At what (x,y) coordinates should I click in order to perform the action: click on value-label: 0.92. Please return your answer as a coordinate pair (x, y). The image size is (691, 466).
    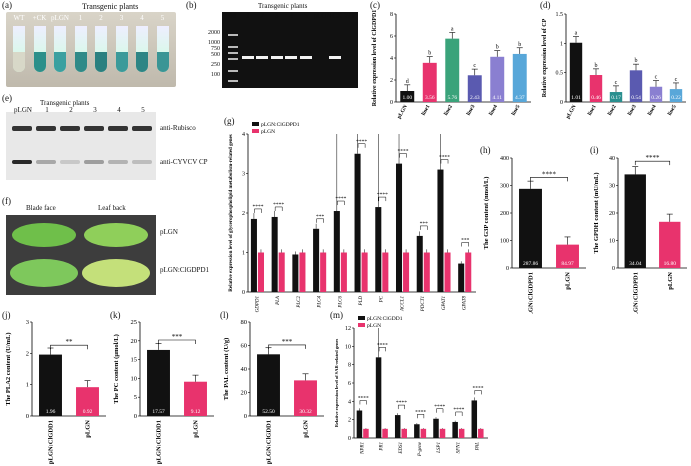
    Looking at the image, I should click on (88, 412).